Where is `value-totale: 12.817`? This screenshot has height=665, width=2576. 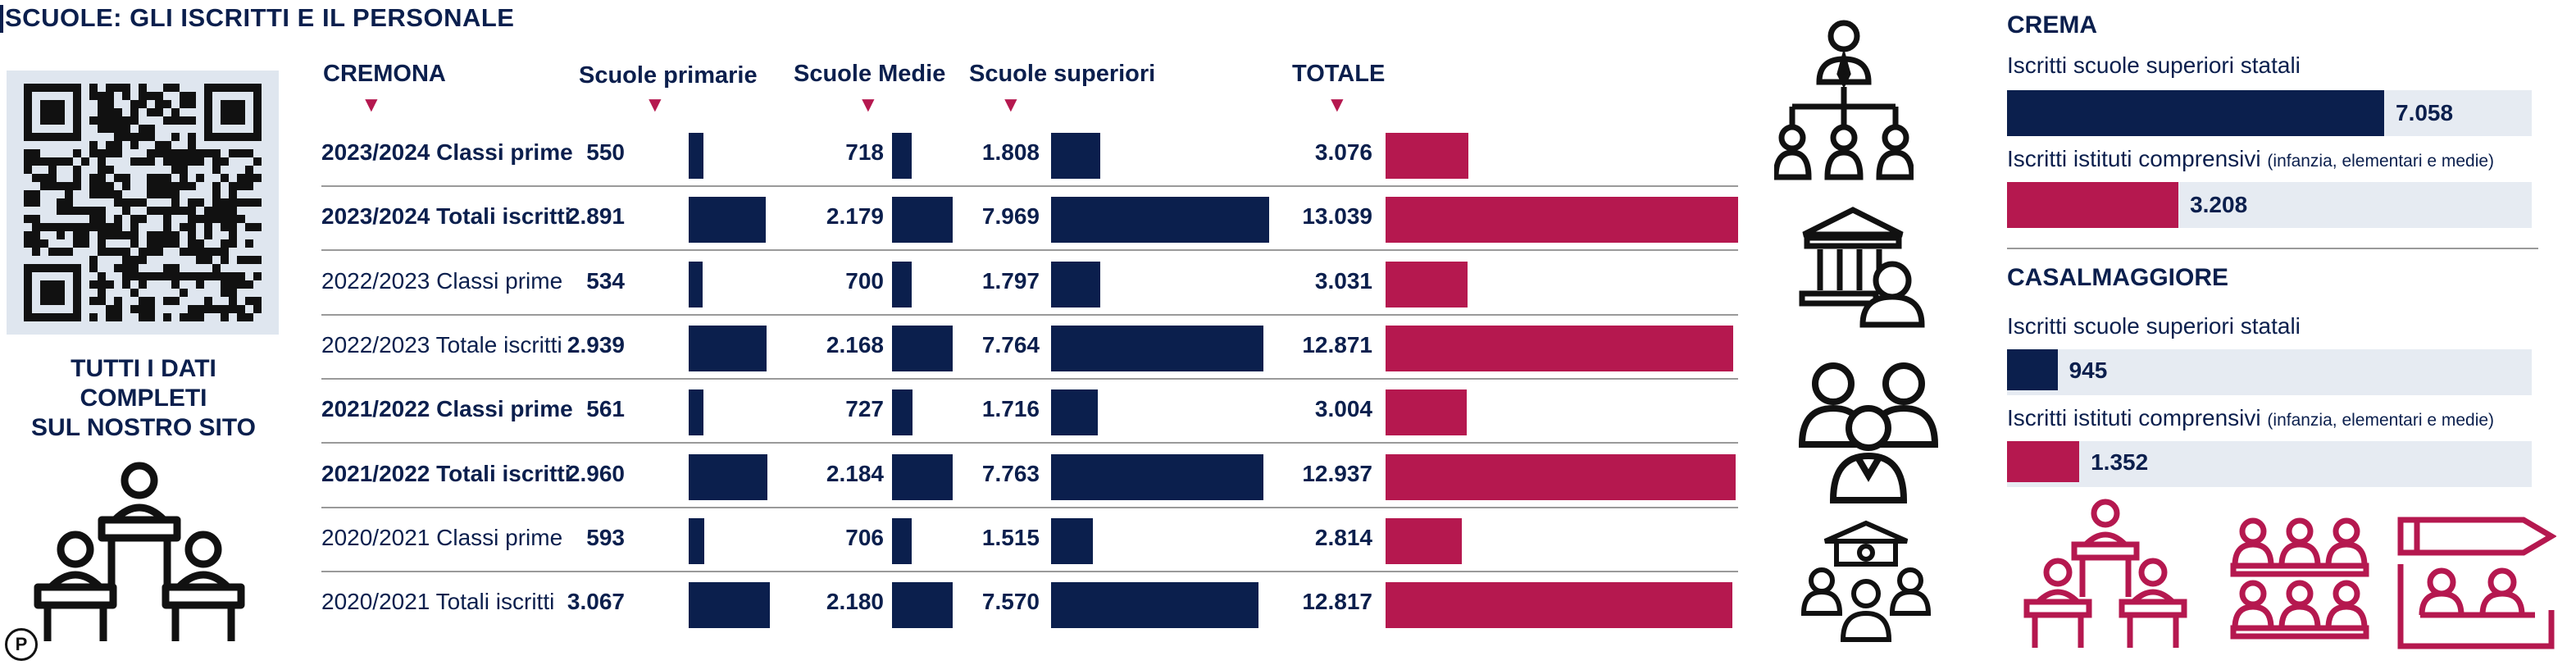
value-totale: 12.817 is located at coordinates (1337, 602).